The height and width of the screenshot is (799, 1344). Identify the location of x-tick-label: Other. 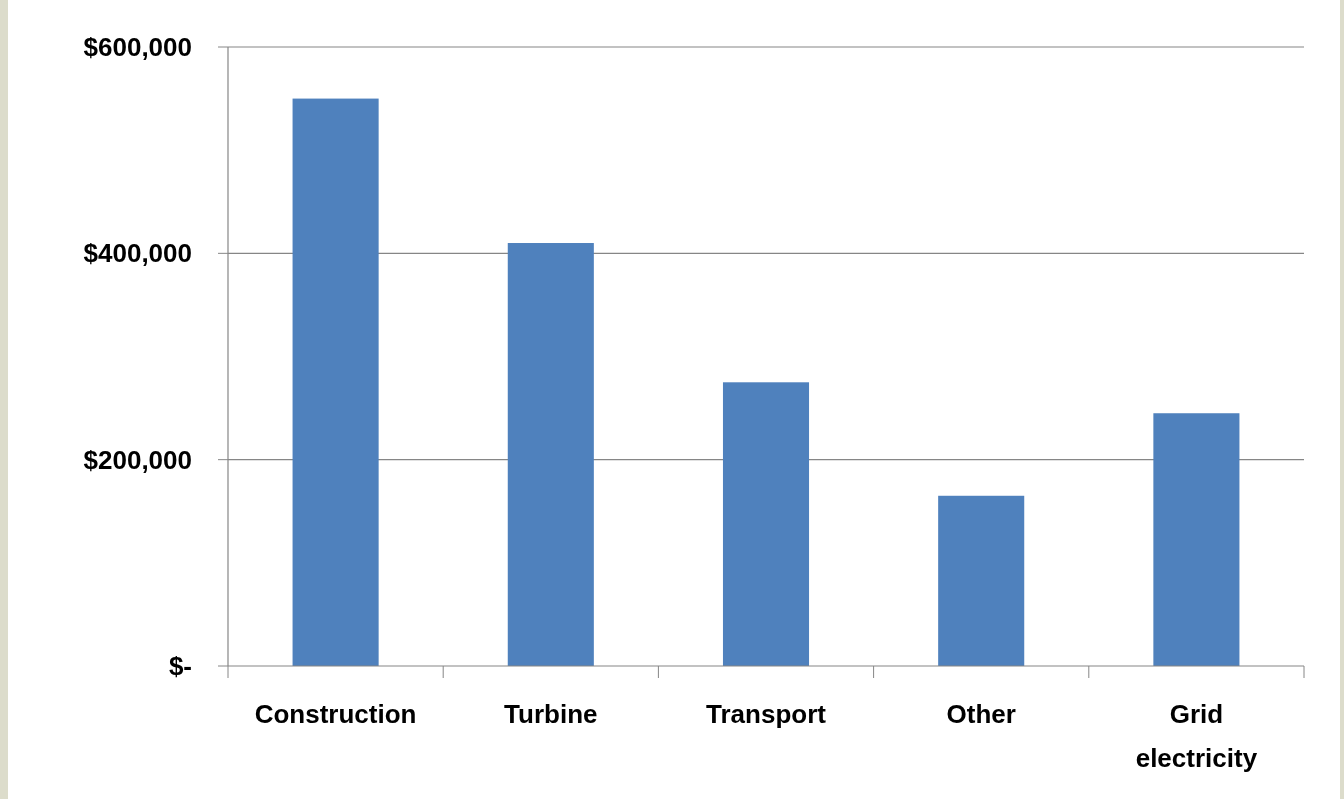
(981, 714).